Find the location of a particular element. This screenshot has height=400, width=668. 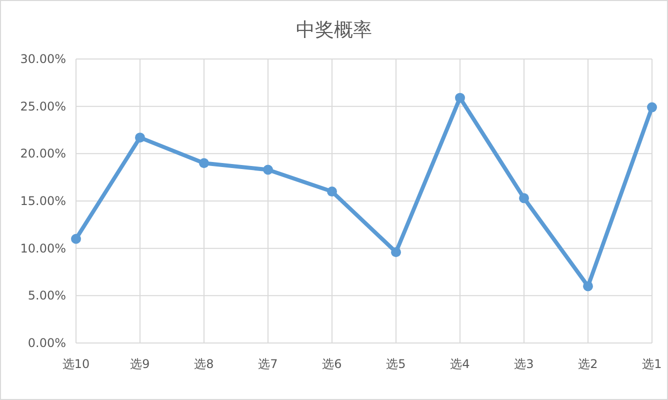

y-tick-label: 5.00% is located at coordinates (47, 295).